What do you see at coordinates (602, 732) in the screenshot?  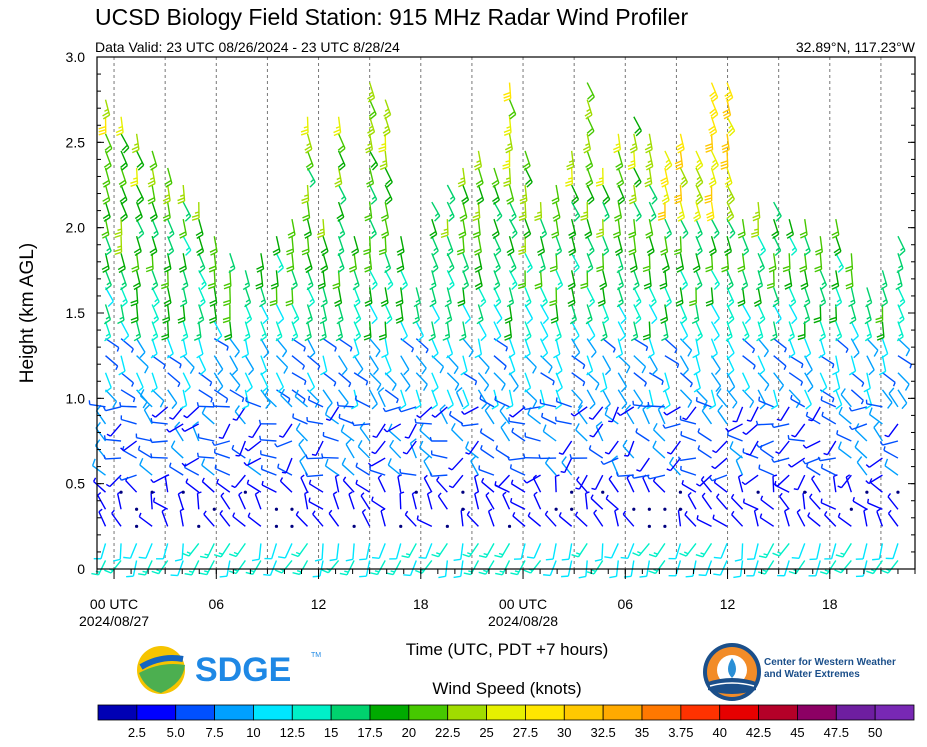 I see `colorbar-tick-label: 32.5` at bounding box center [602, 732].